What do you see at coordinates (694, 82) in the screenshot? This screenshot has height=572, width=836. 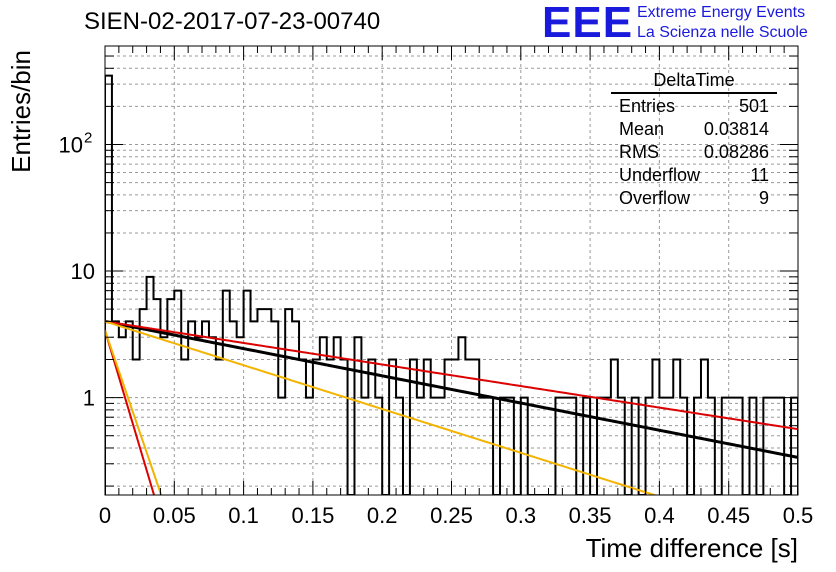 I see `stats-title: DeltaTime` at bounding box center [694, 82].